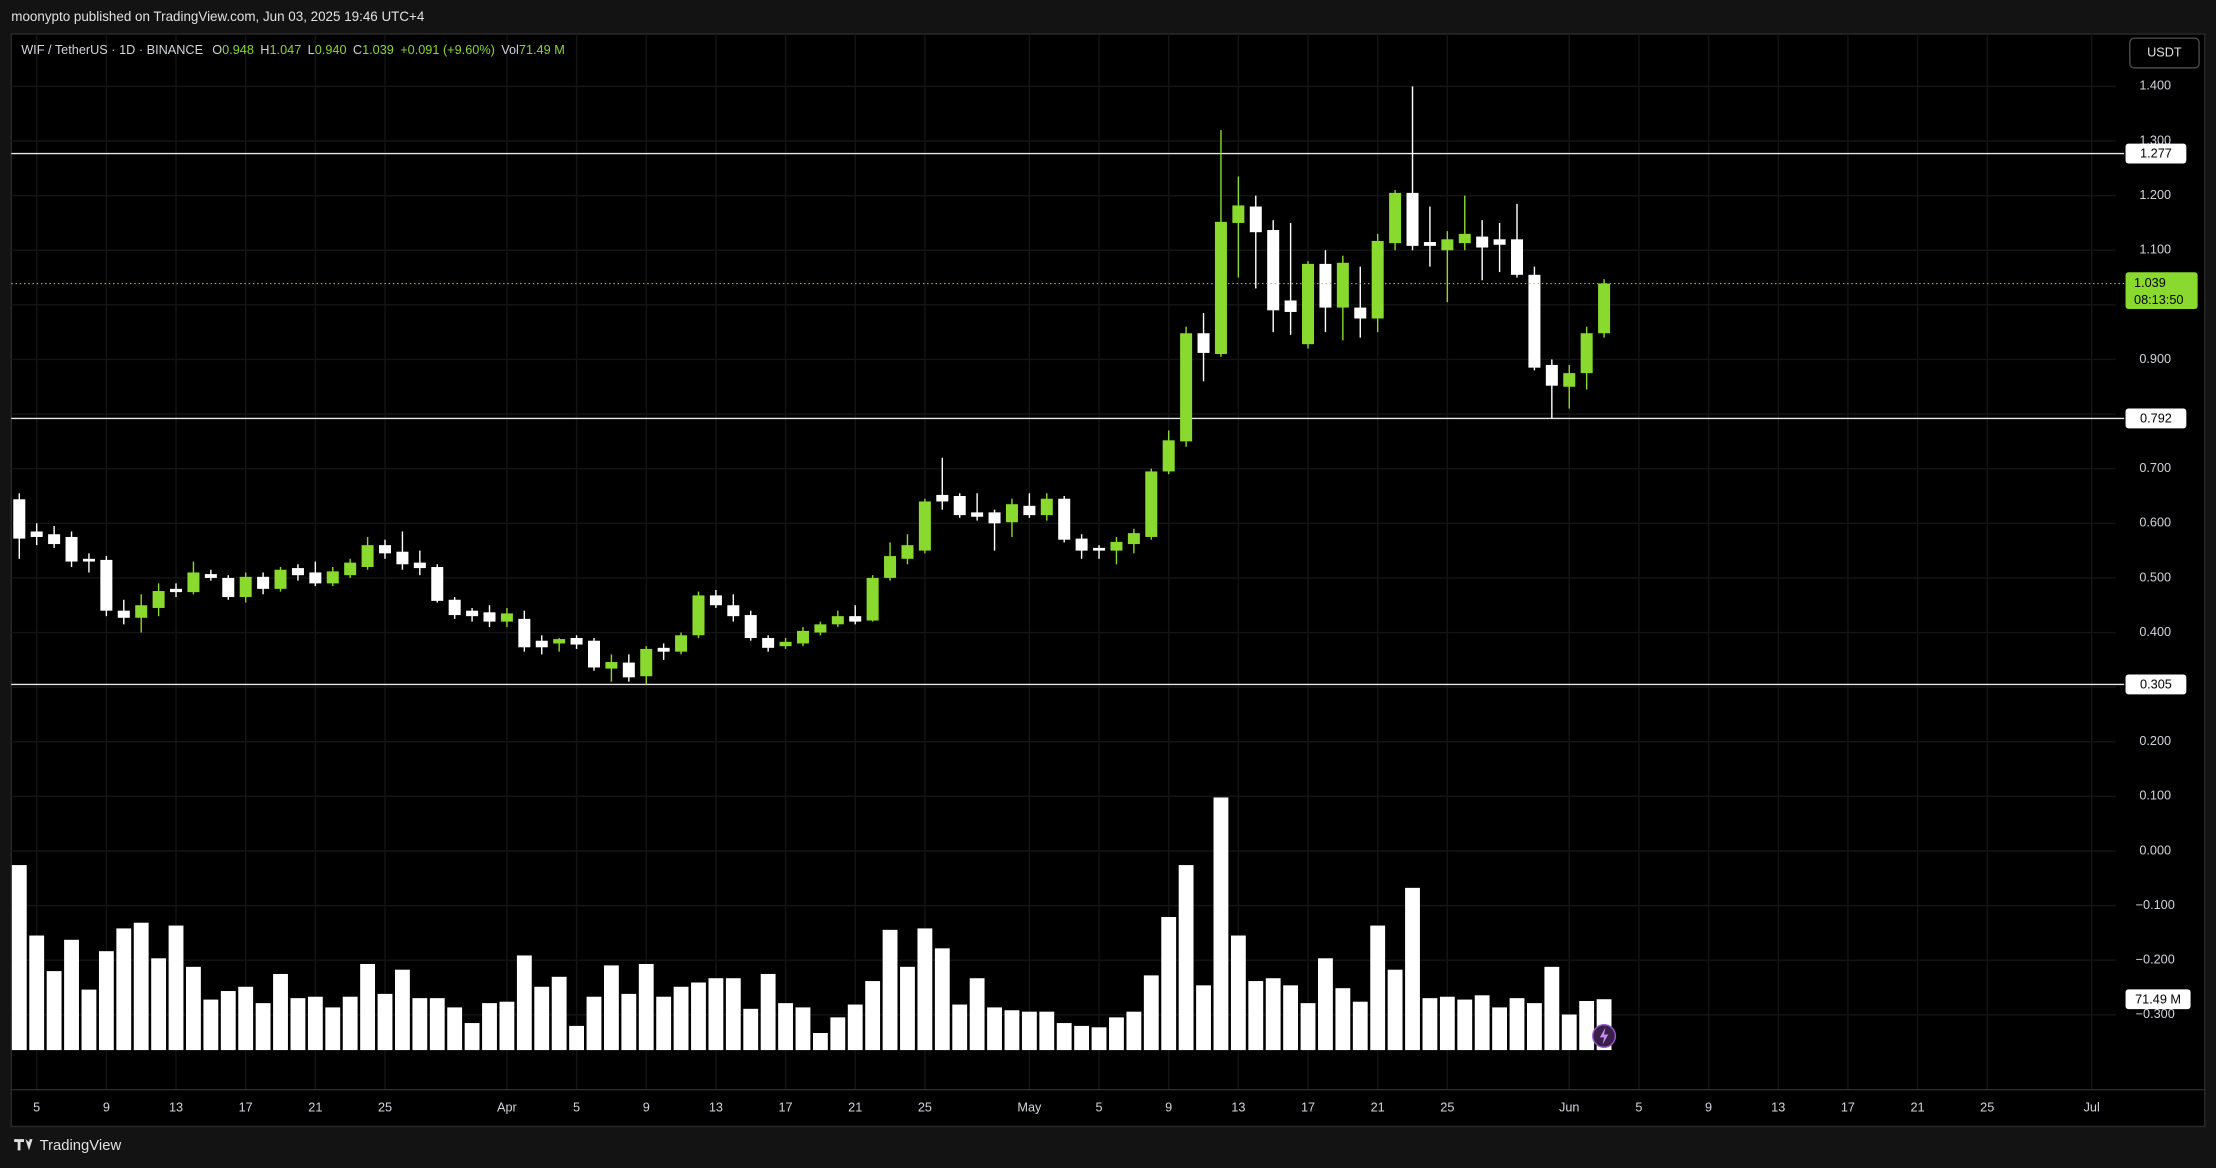 The height and width of the screenshot is (1168, 2216). I want to click on status-value: 71.49 M, so click(542, 49).